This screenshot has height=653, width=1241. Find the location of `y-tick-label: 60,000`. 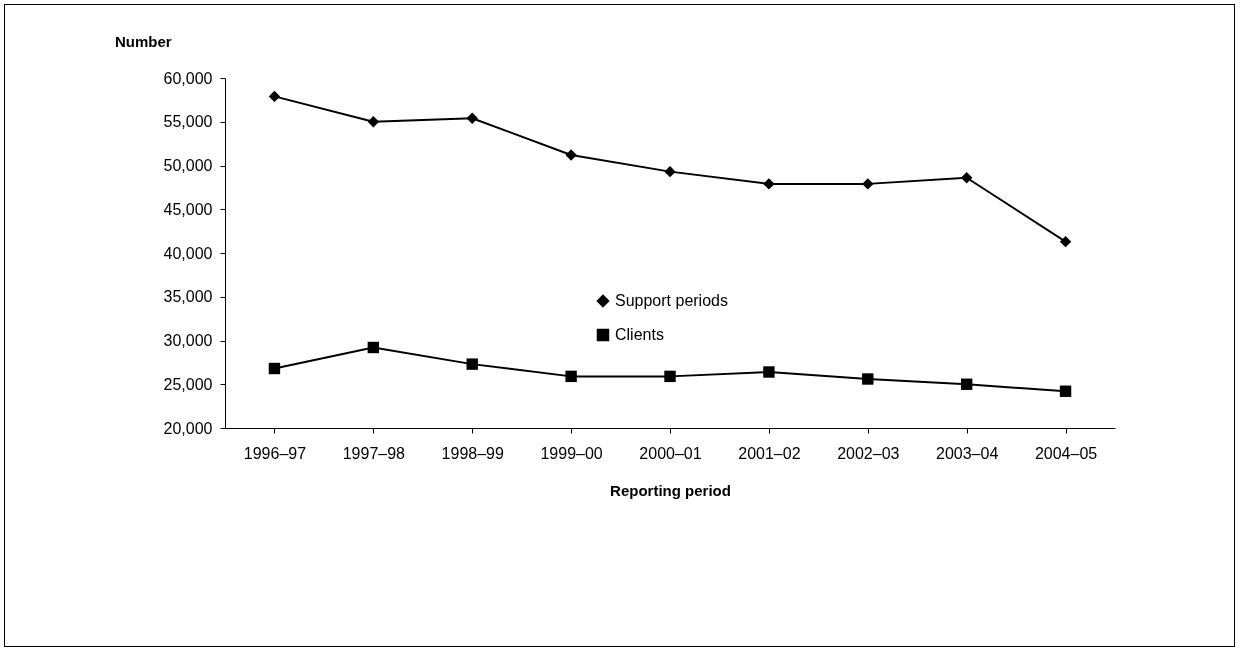

y-tick-label: 60,000 is located at coordinates (188, 78).